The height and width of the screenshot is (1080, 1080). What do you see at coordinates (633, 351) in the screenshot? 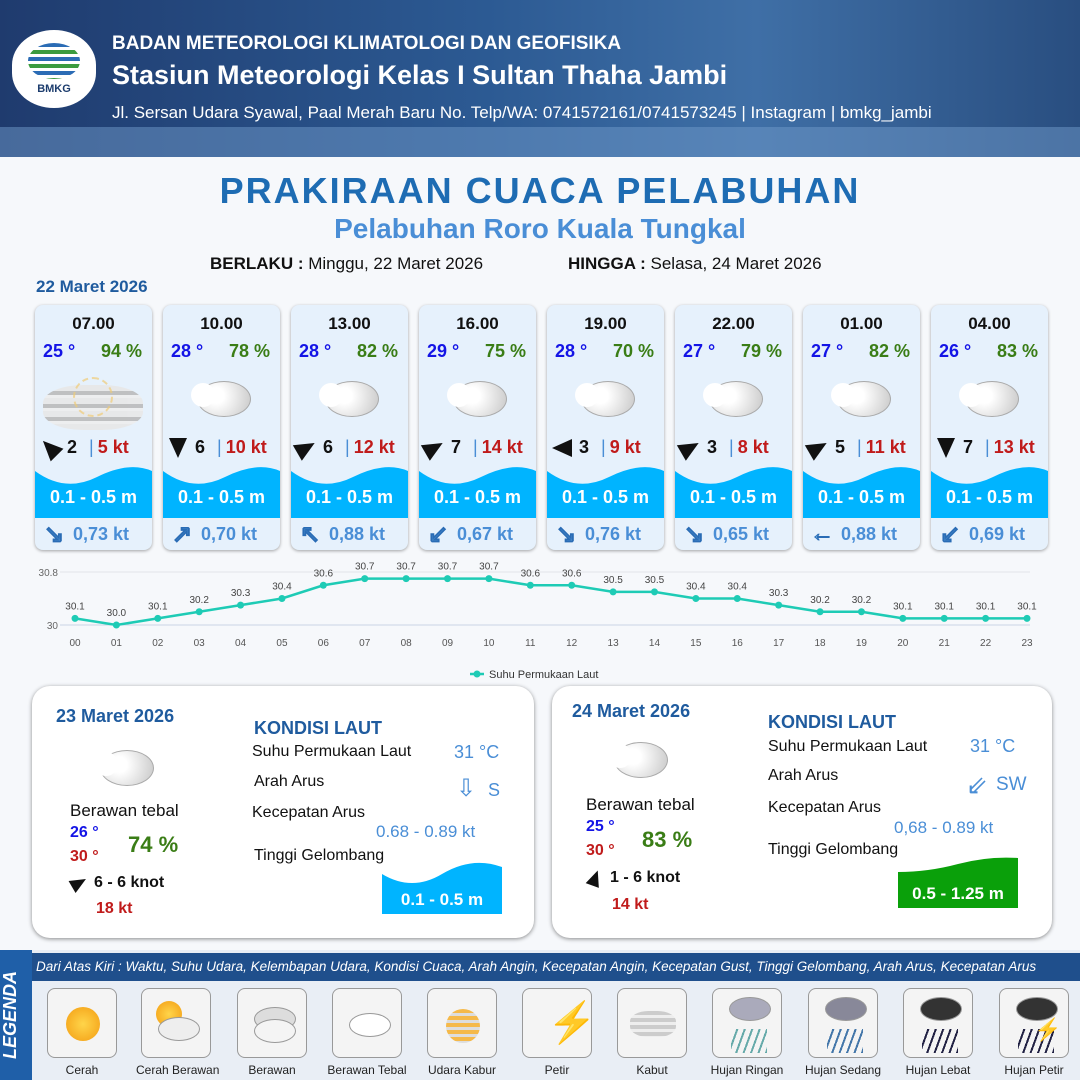
I see `card-humidity: 70 %` at bounding box center [633, 351].